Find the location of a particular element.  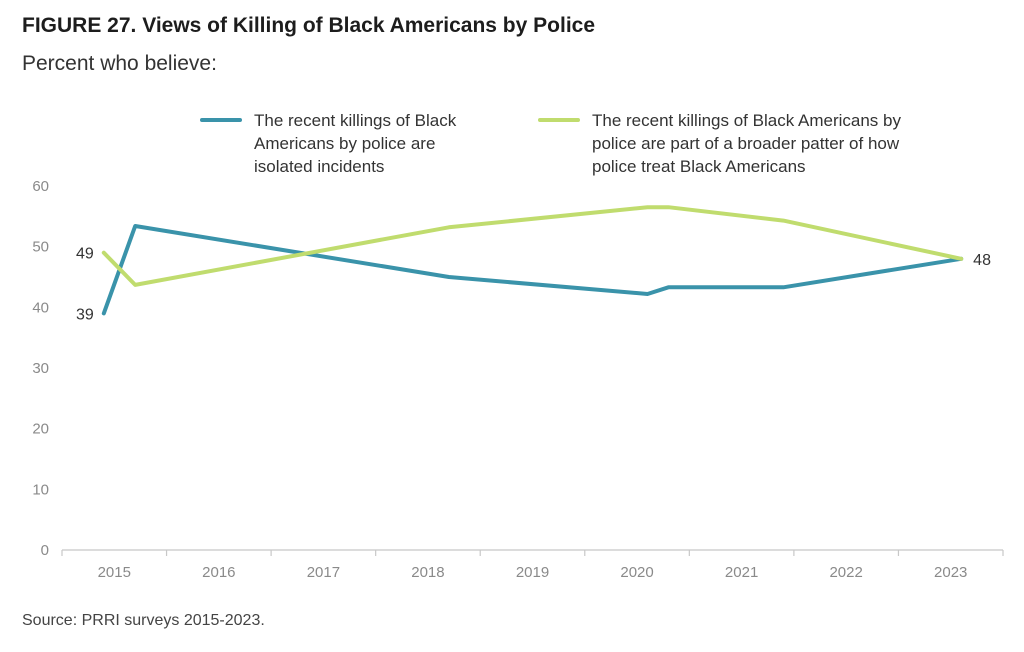

source-note: Source: PRRI surveys 2015-2023. is located at coordinates (143, 620).